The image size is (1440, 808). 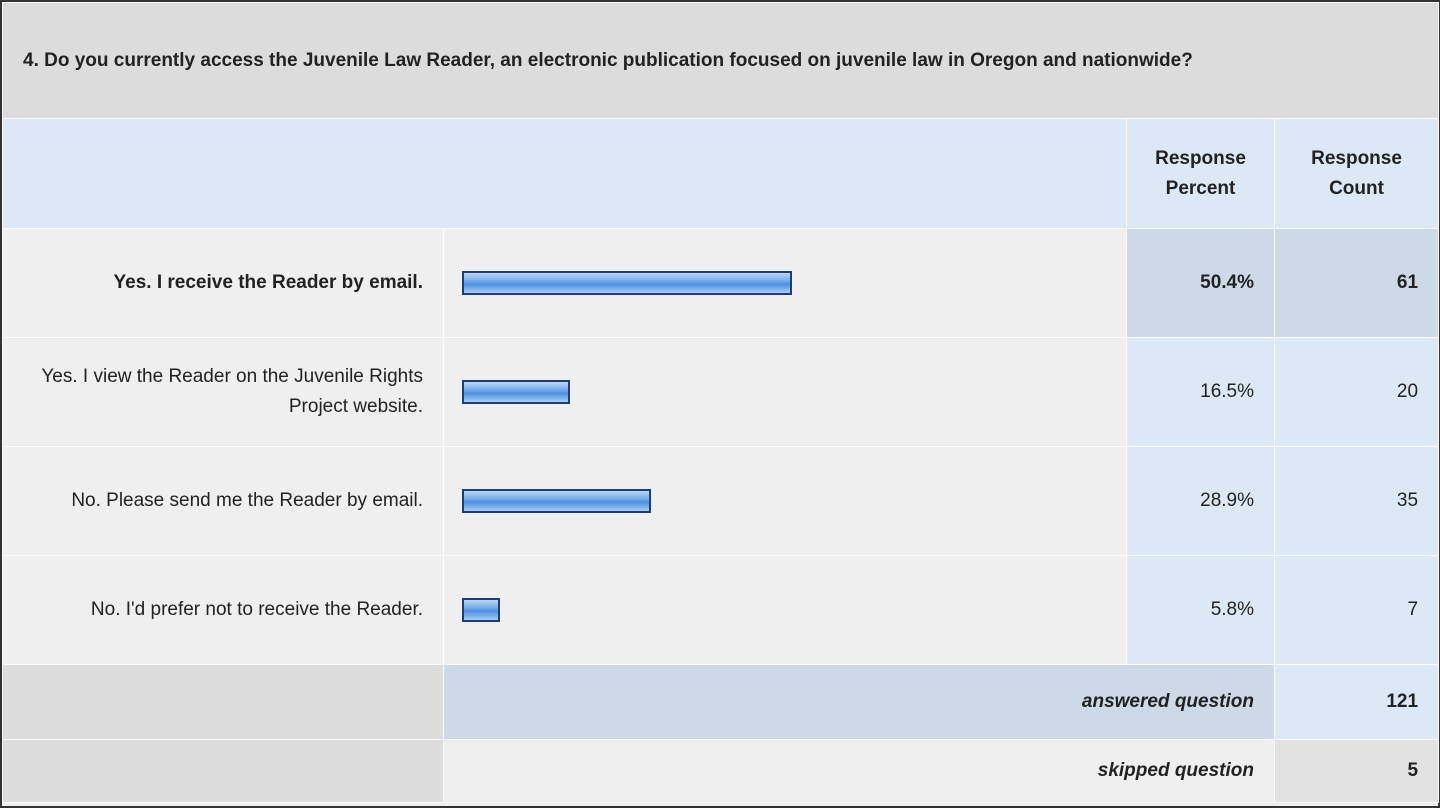 I want to click on header-count: Response Count, so click(x=1356, y=173).